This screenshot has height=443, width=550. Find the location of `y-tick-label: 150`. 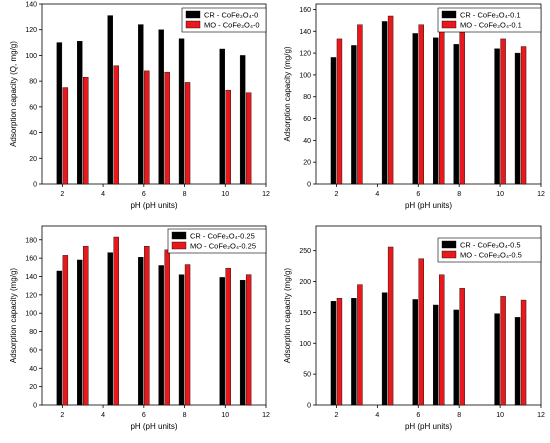

y-tick-label: 150 is located at coordinates (305, 313).